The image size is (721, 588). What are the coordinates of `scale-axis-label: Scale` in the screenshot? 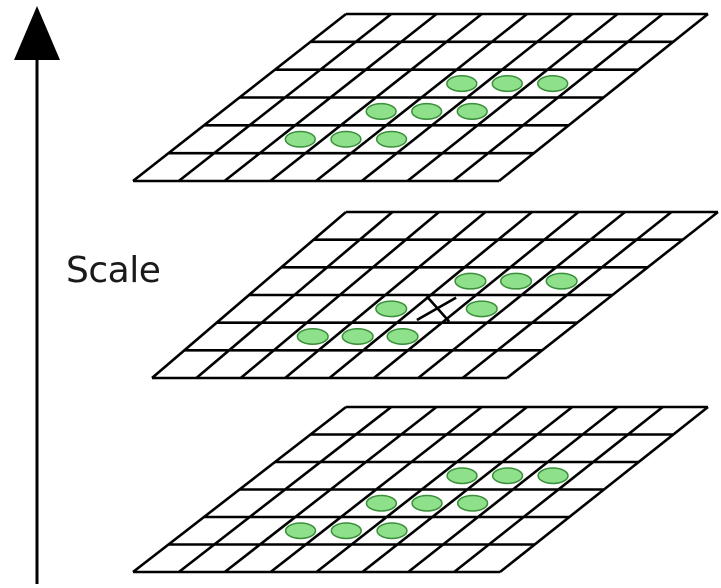 It's located at (113, 270).